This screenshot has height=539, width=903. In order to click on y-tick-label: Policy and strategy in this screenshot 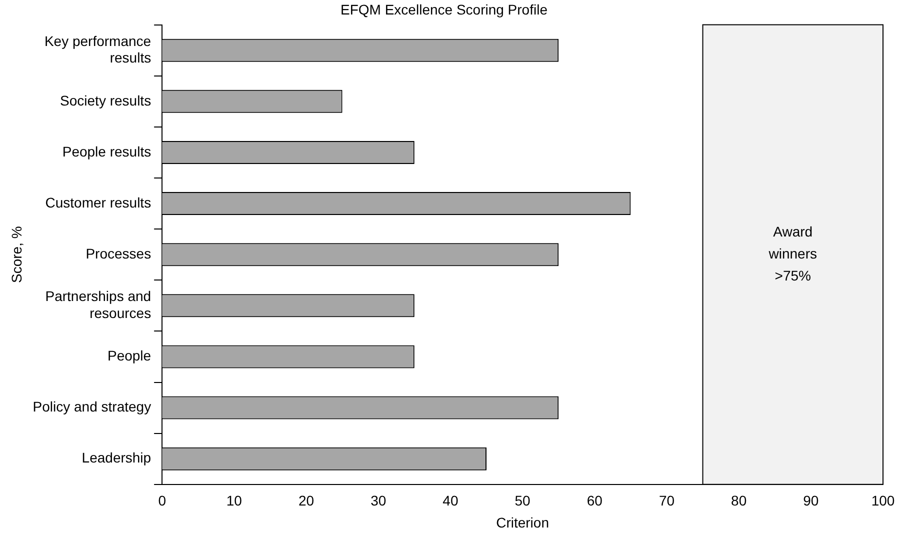, I will do `click(92, 406)`.